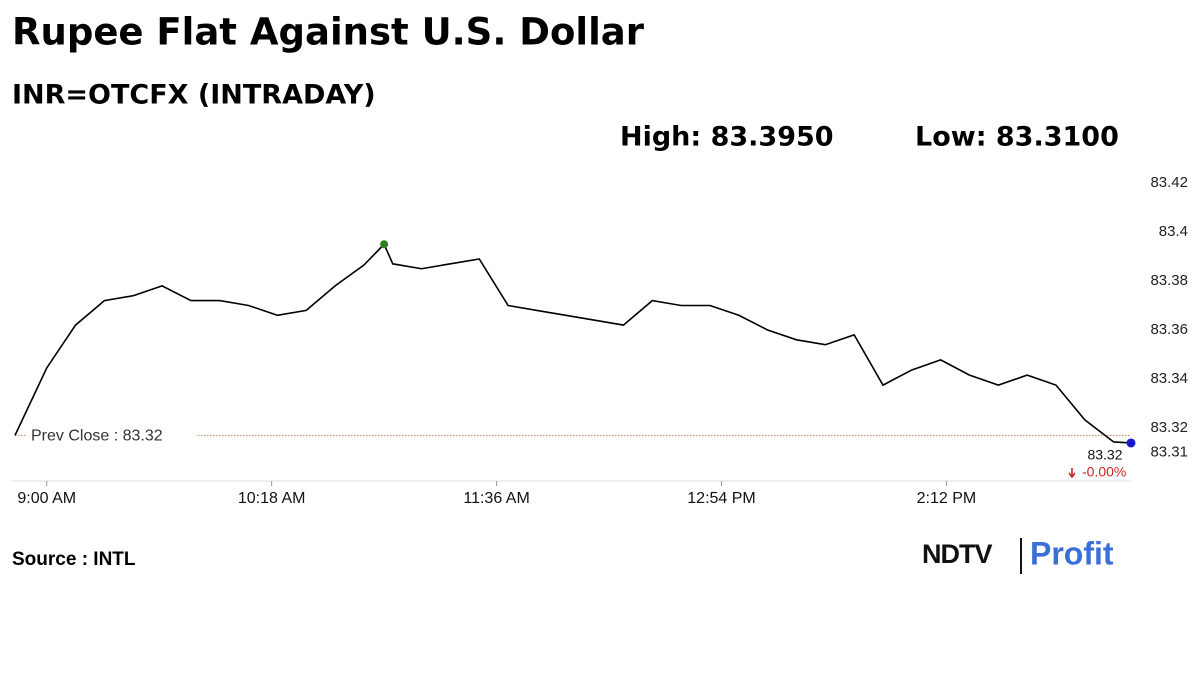  Describe the element at coordinates (97, 436) in the screenshot. I see `prev-close-label: Prev Close : 83.32` at that location.